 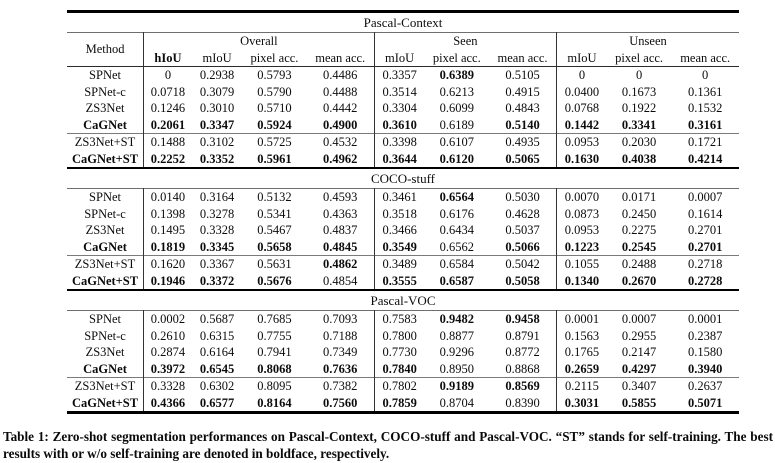 I want to click on value-cell: 0.2275, so click(x=639, y=230).